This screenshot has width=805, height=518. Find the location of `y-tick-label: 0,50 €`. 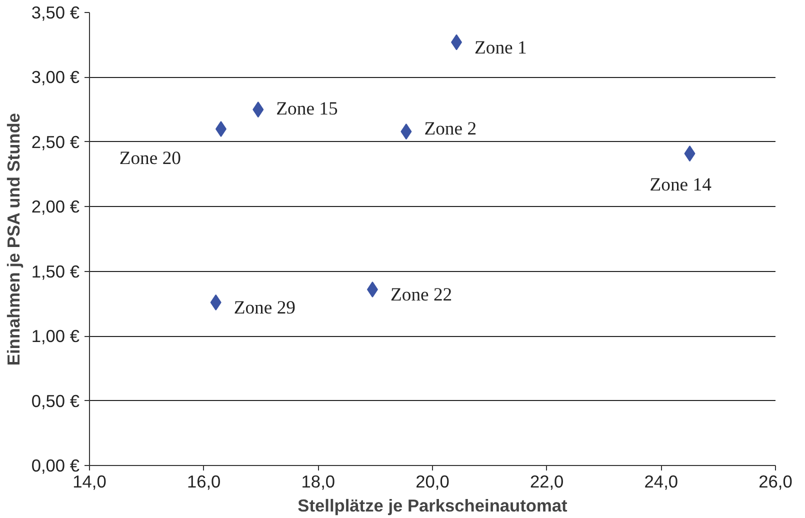

y-tick-label: 0,50 € is located at coordinates (55, 400).